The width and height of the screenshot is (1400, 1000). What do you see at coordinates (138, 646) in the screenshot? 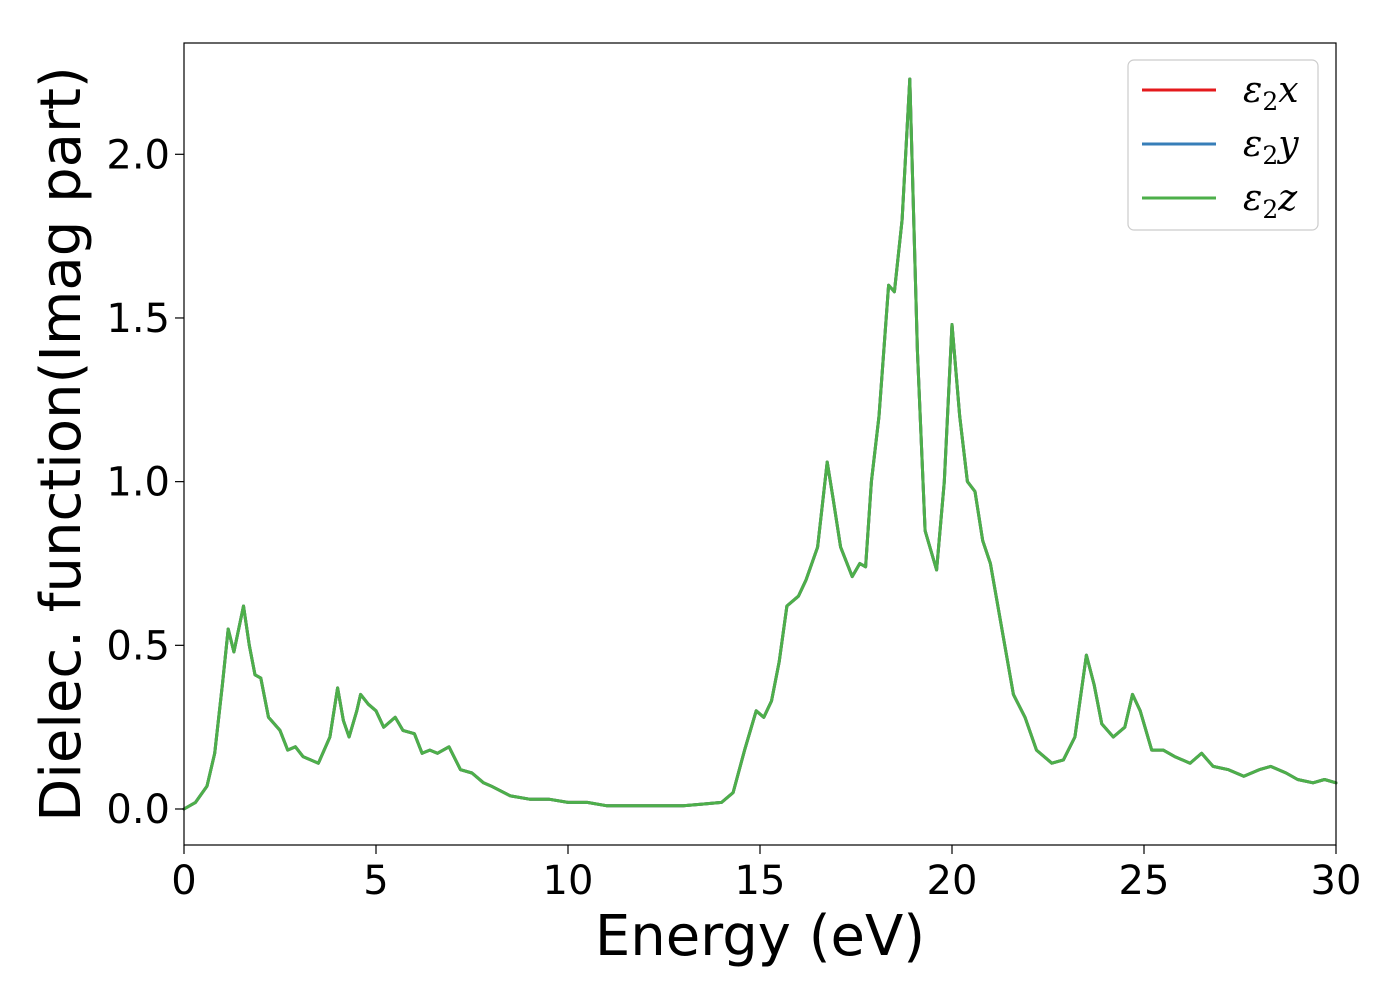
I see `y-tick-label: 0.5` at bounding box center [138, 646].